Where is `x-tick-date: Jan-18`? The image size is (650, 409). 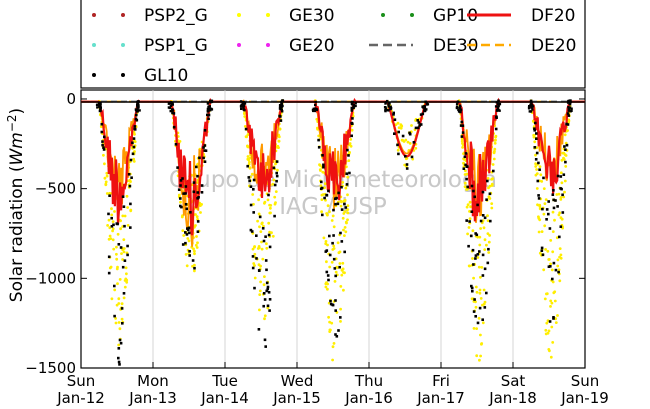
x-tick-date: Jan-18 is located at coordinates (512, 398).